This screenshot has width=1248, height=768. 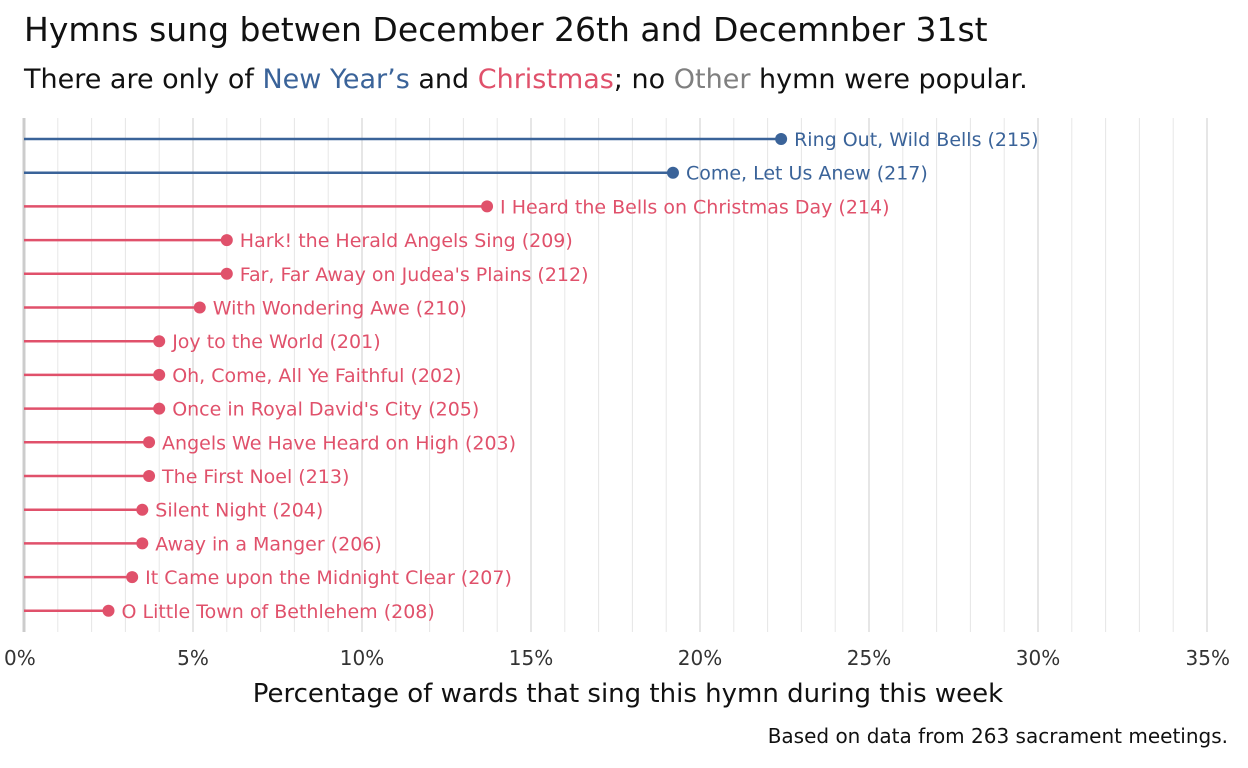 I want to click on lollipop-item: Away in a Manger (206), so click(x=203, y=544).